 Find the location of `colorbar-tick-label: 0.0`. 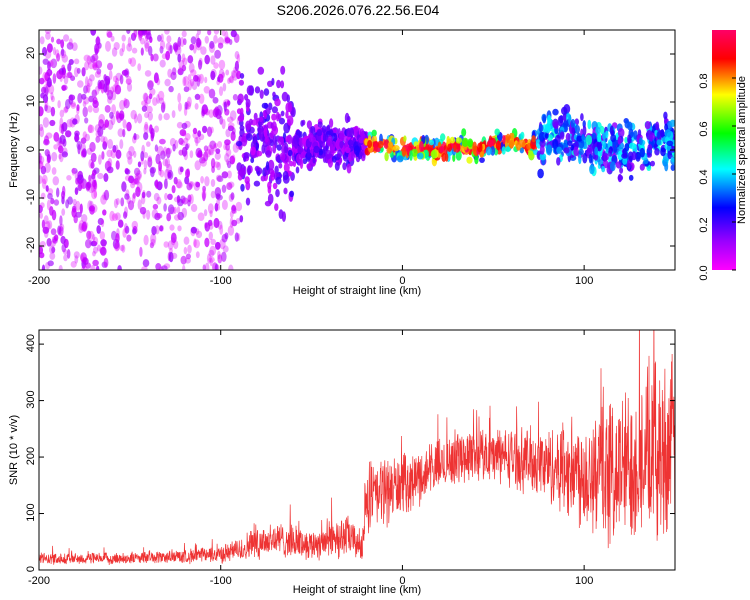

colorbar-tick-label: 0.0 is located at coordinates (704, 272).